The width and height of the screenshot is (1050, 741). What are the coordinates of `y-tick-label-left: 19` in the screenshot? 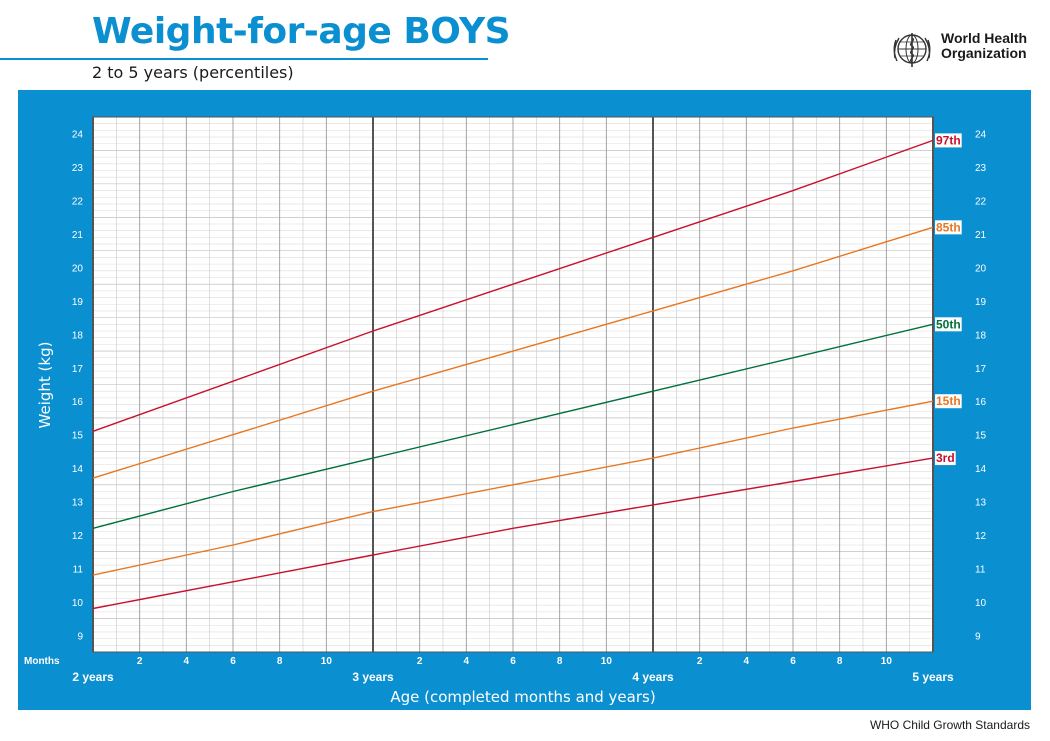 It's located at (78, 302).